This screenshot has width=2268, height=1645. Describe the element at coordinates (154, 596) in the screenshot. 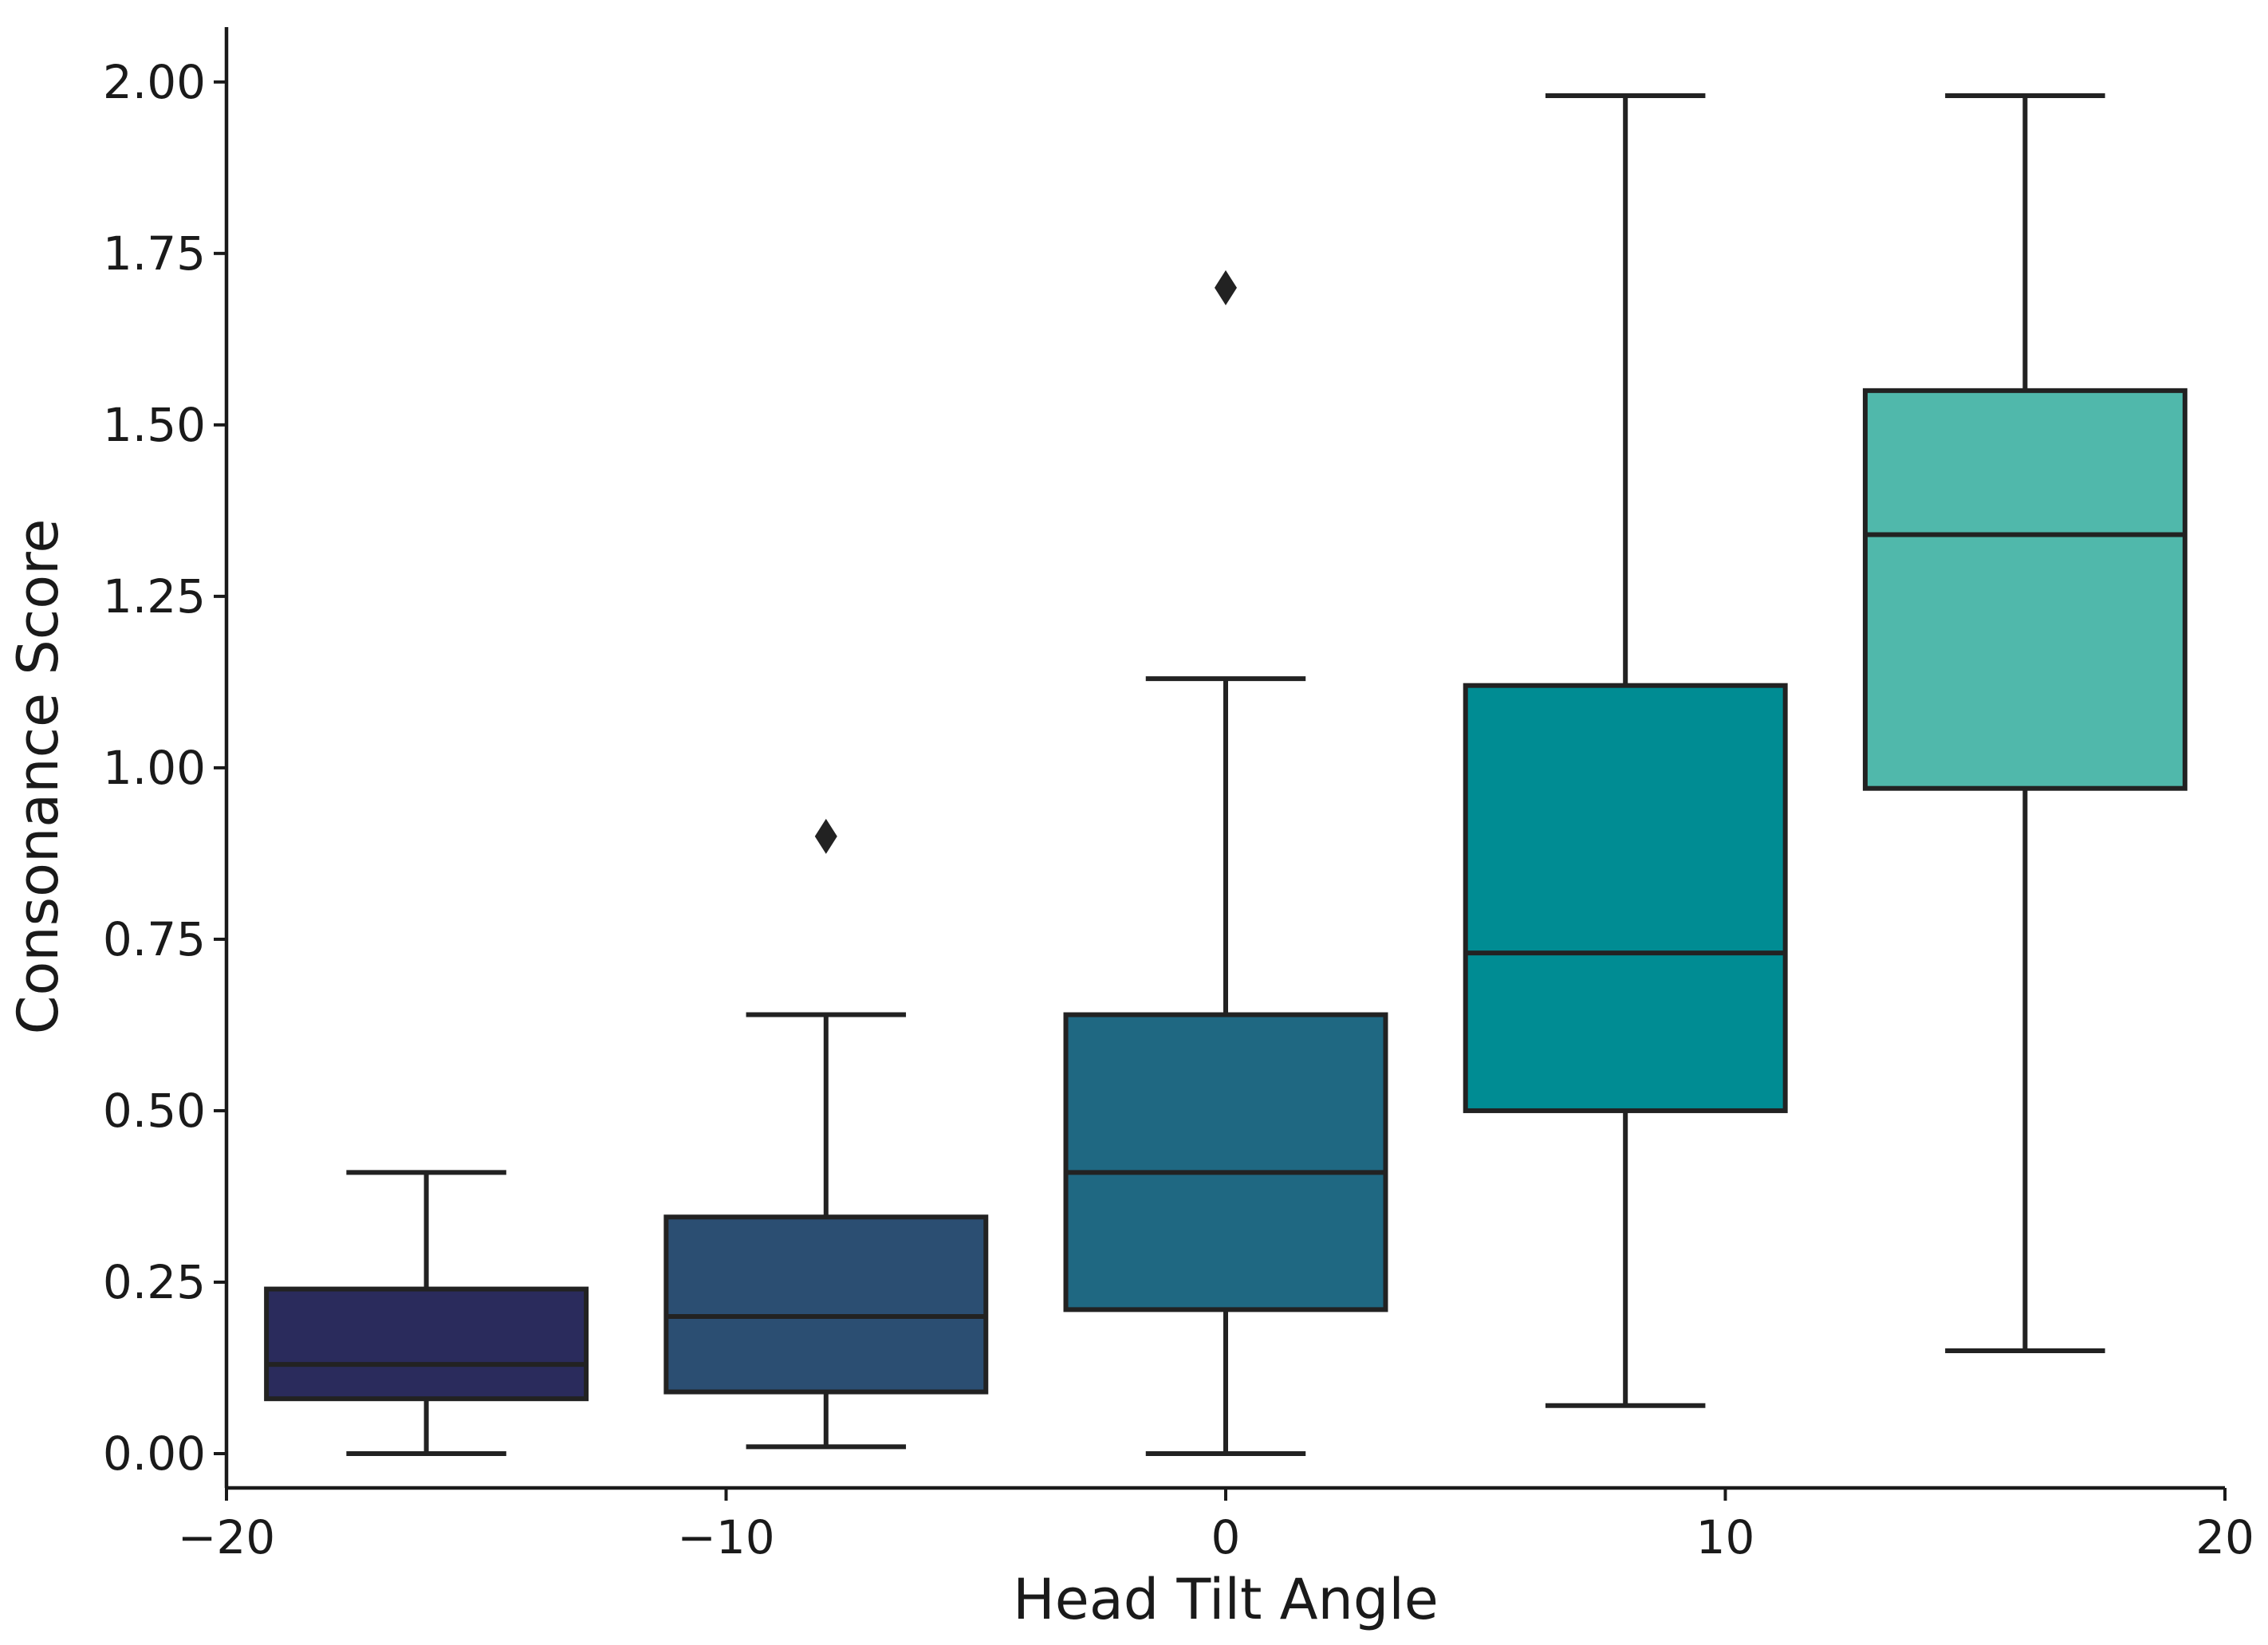

I see `y-tick-label: 1.25` at that location.